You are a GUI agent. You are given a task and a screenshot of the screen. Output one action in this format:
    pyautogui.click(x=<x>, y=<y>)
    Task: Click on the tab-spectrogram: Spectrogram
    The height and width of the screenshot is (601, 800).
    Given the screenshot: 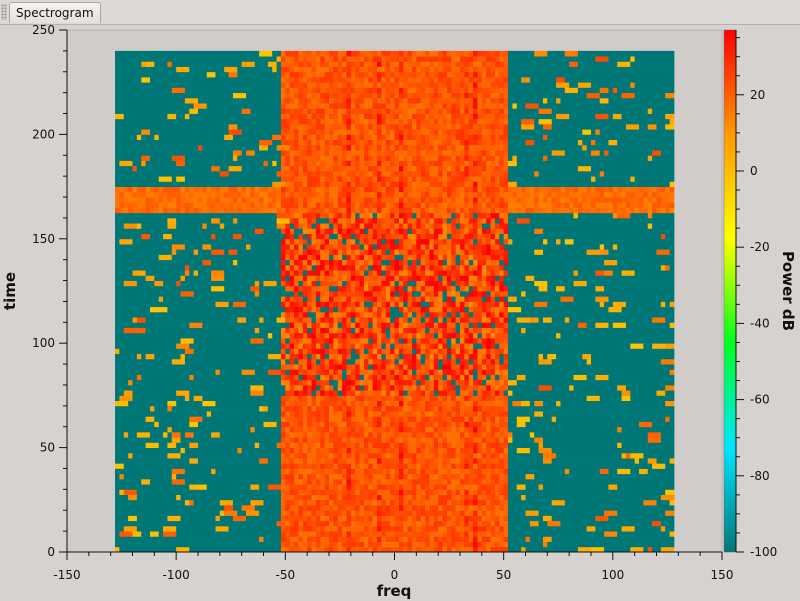 What is the action you would take?
    pyautogui.click(x=55, y=12)
    